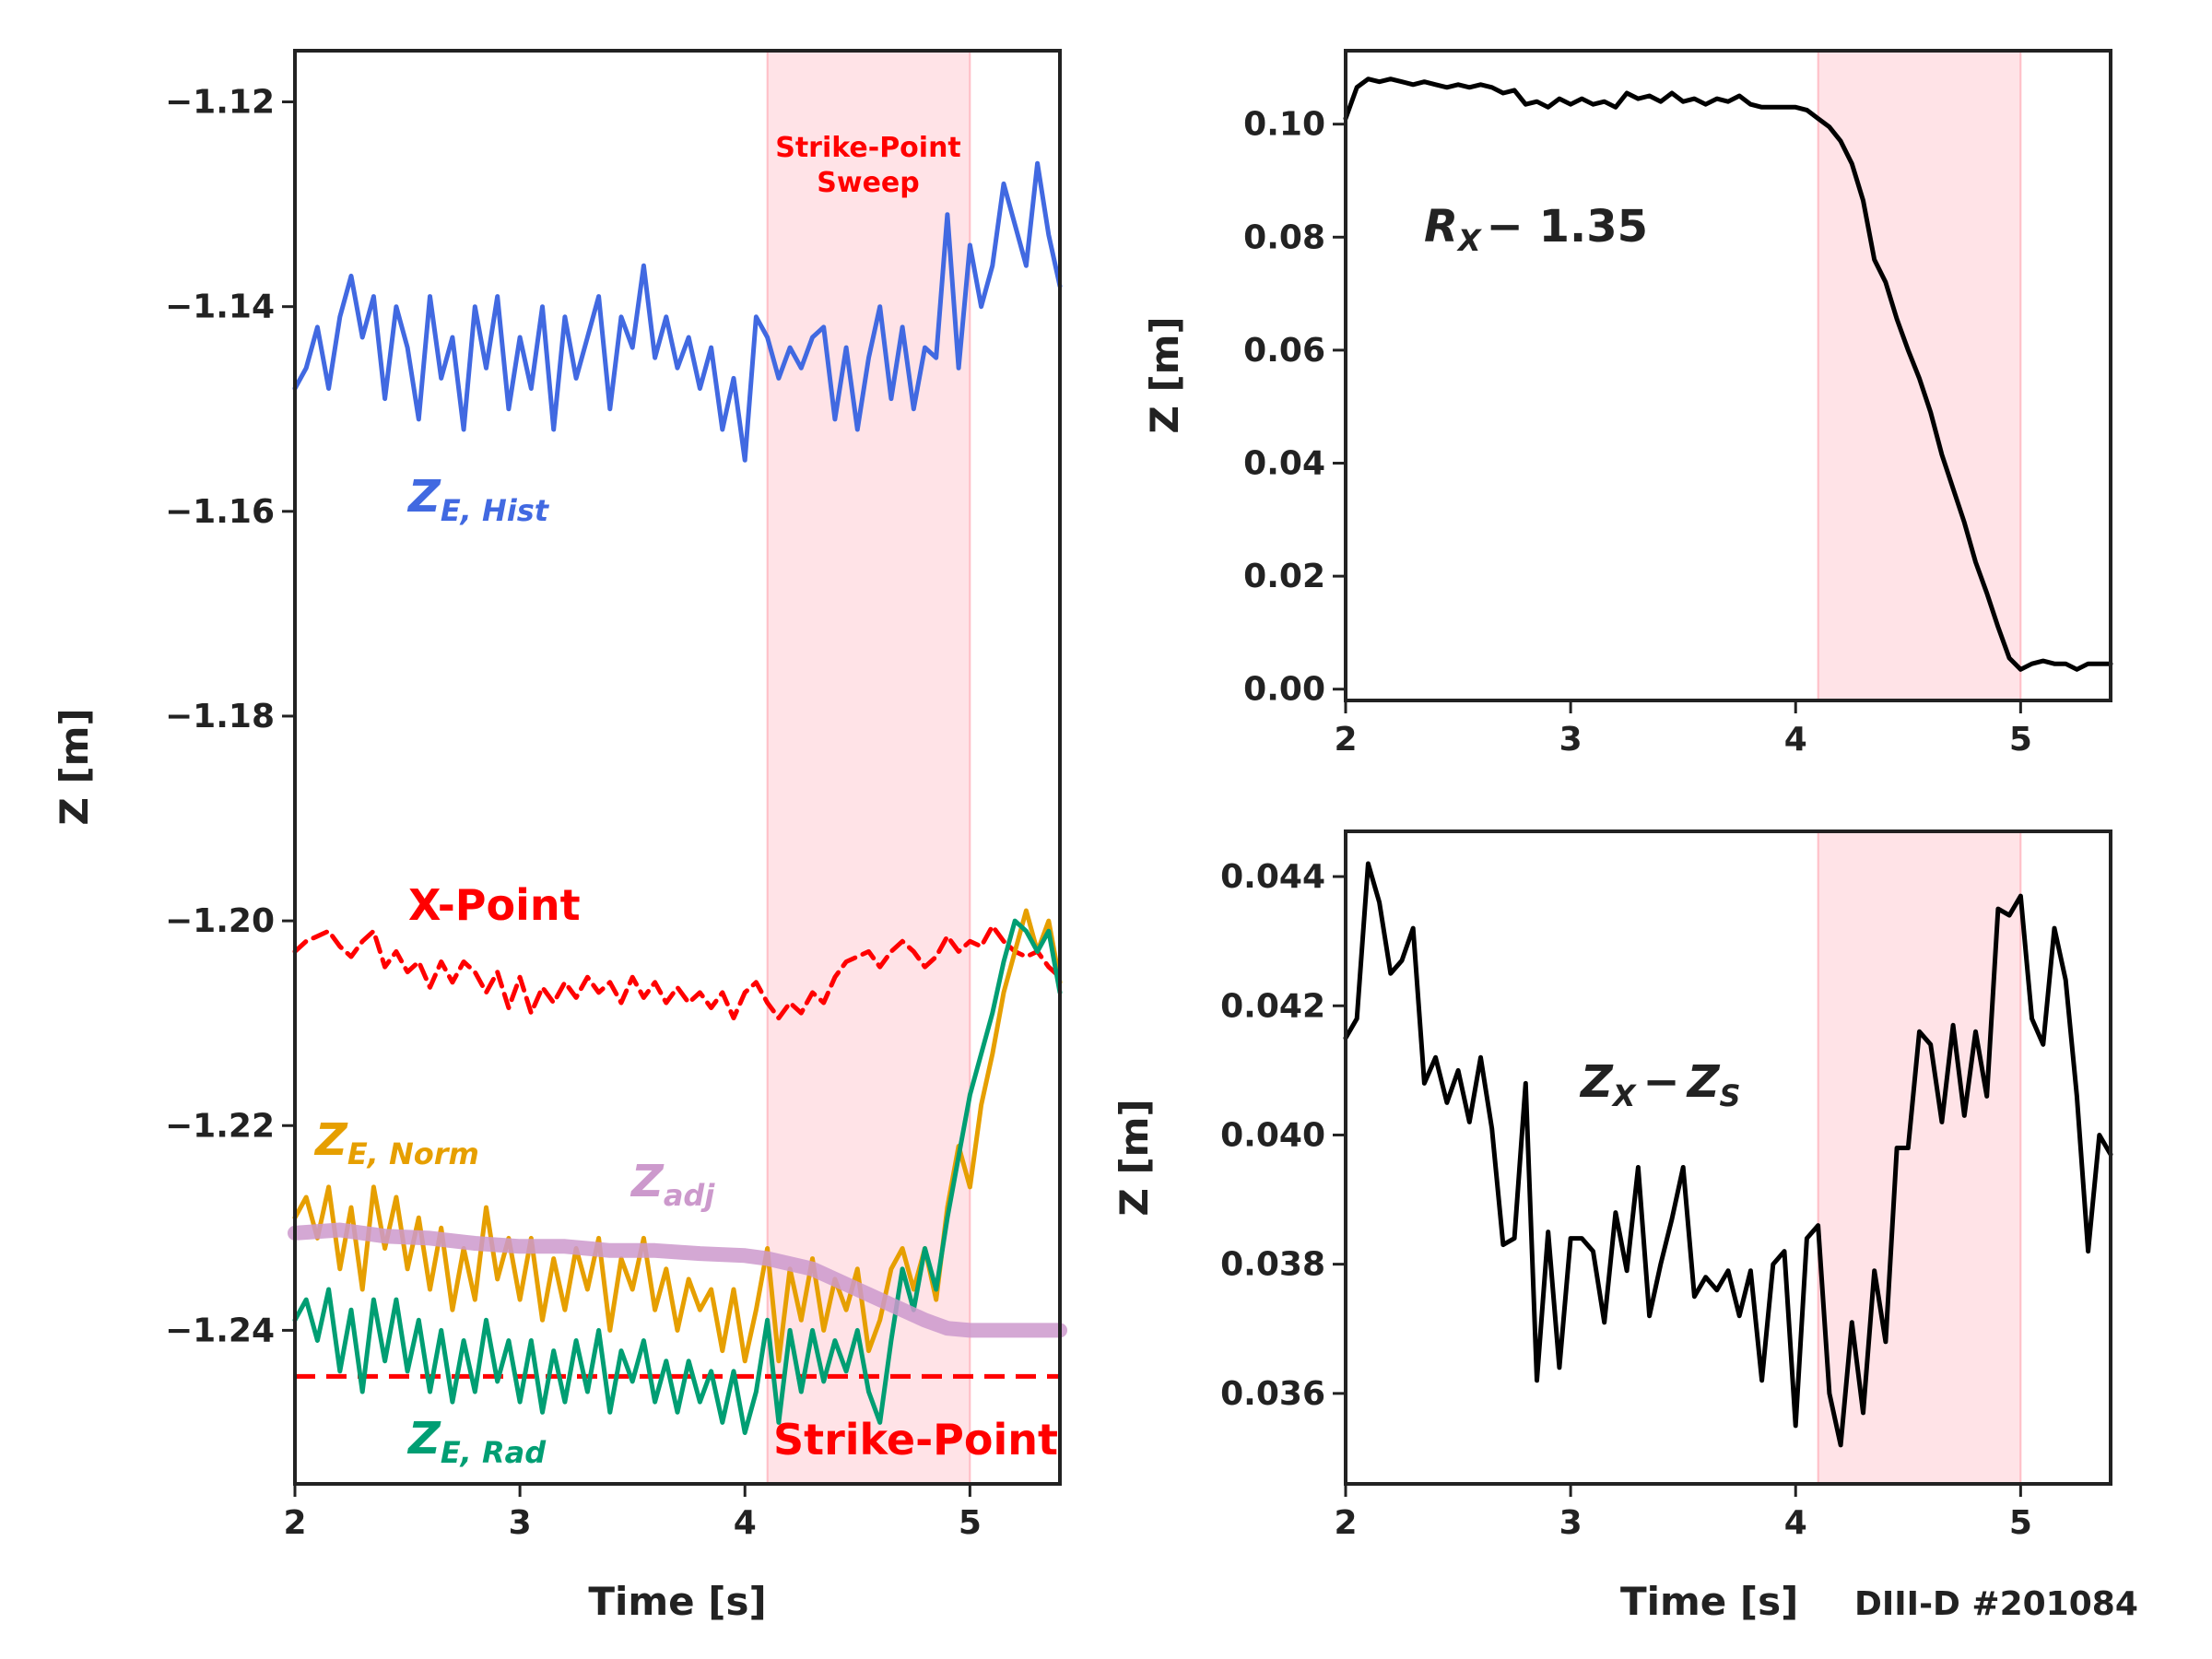 This screenshot has height=1659, width=2212. I want to click on rx-annotation: RX − 1.35, so click(1536, 229).